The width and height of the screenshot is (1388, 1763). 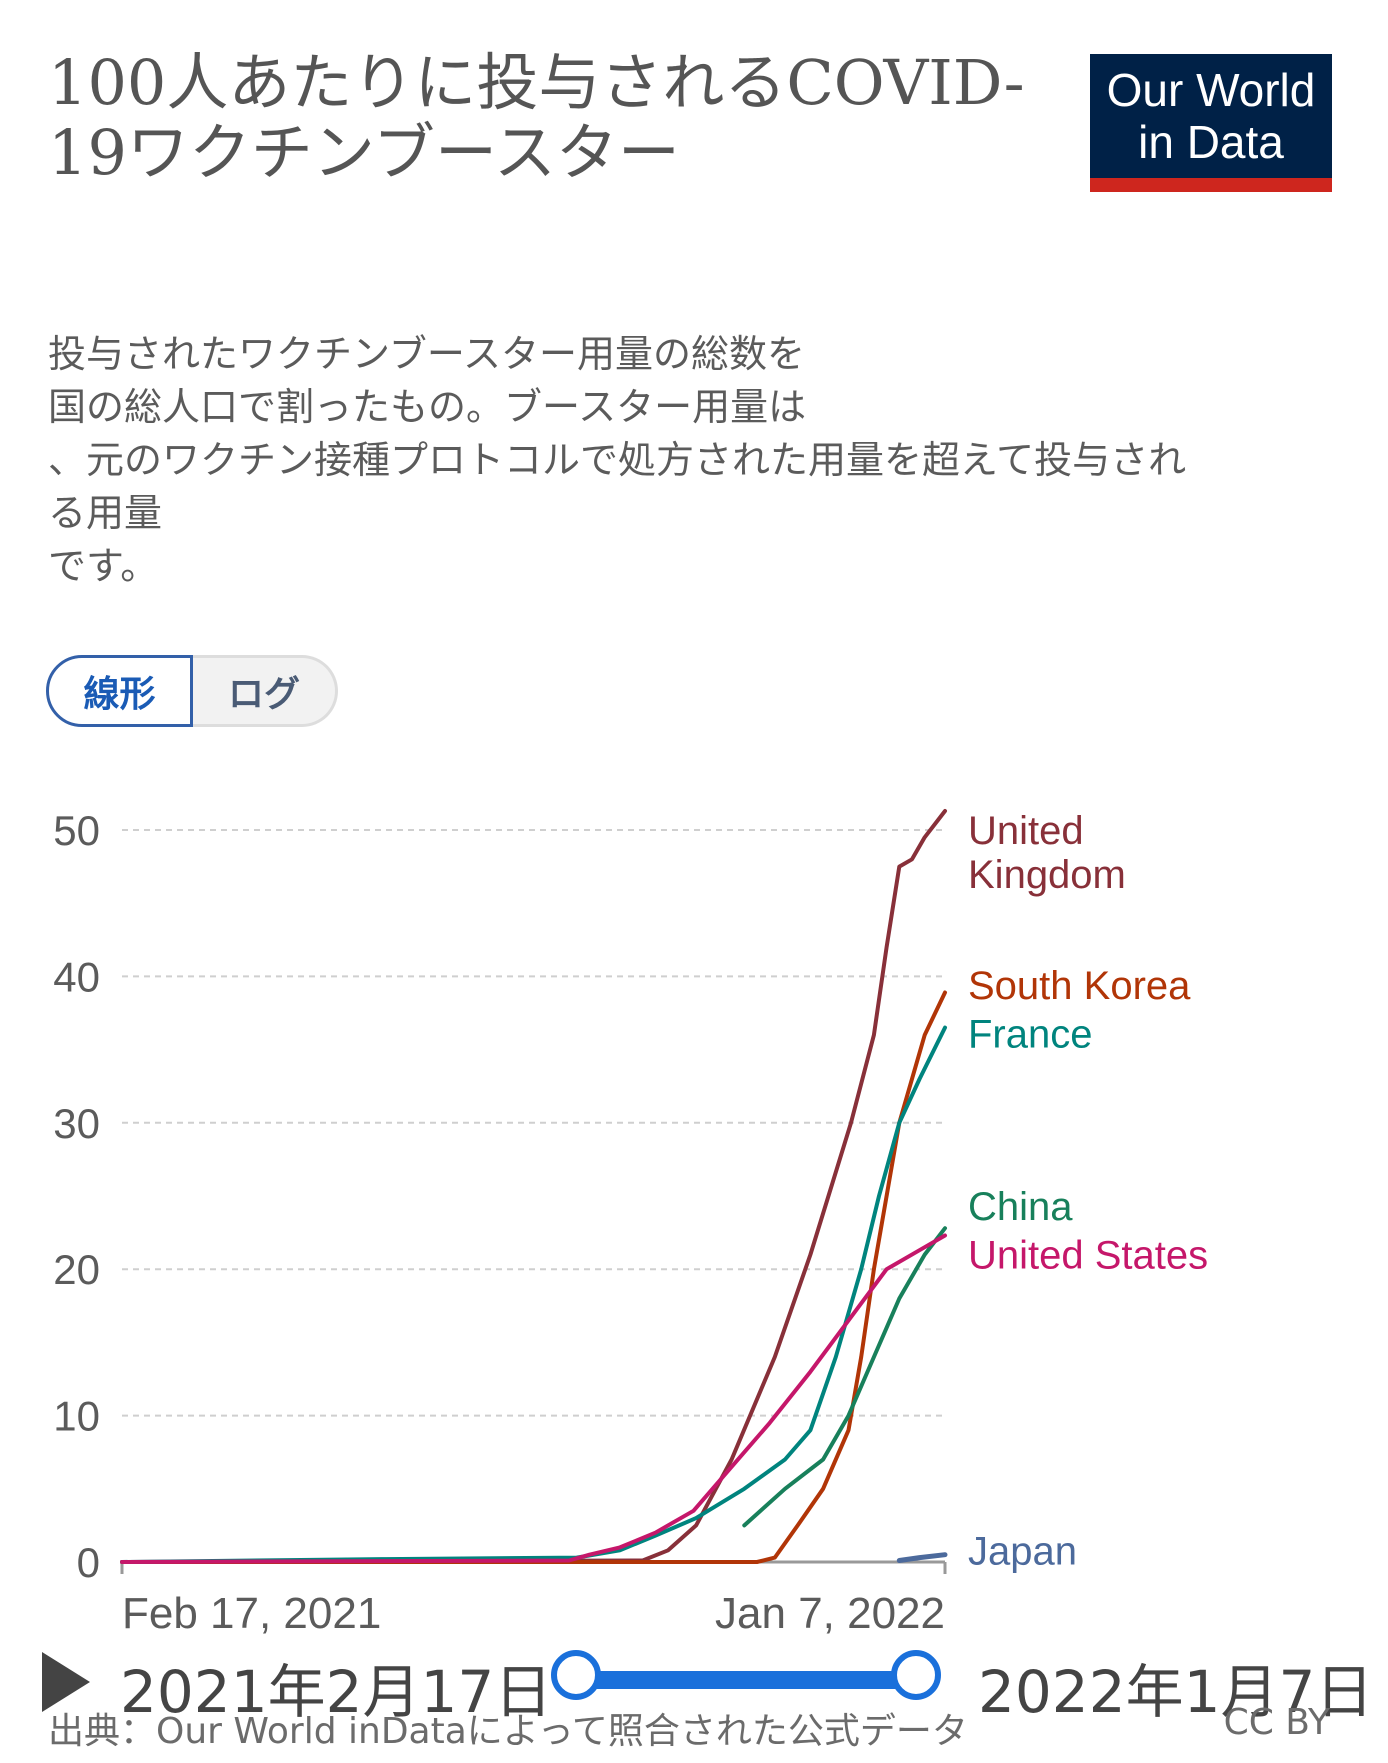 I want to click on series-label-france: France, so click(x=1030, y=1034).